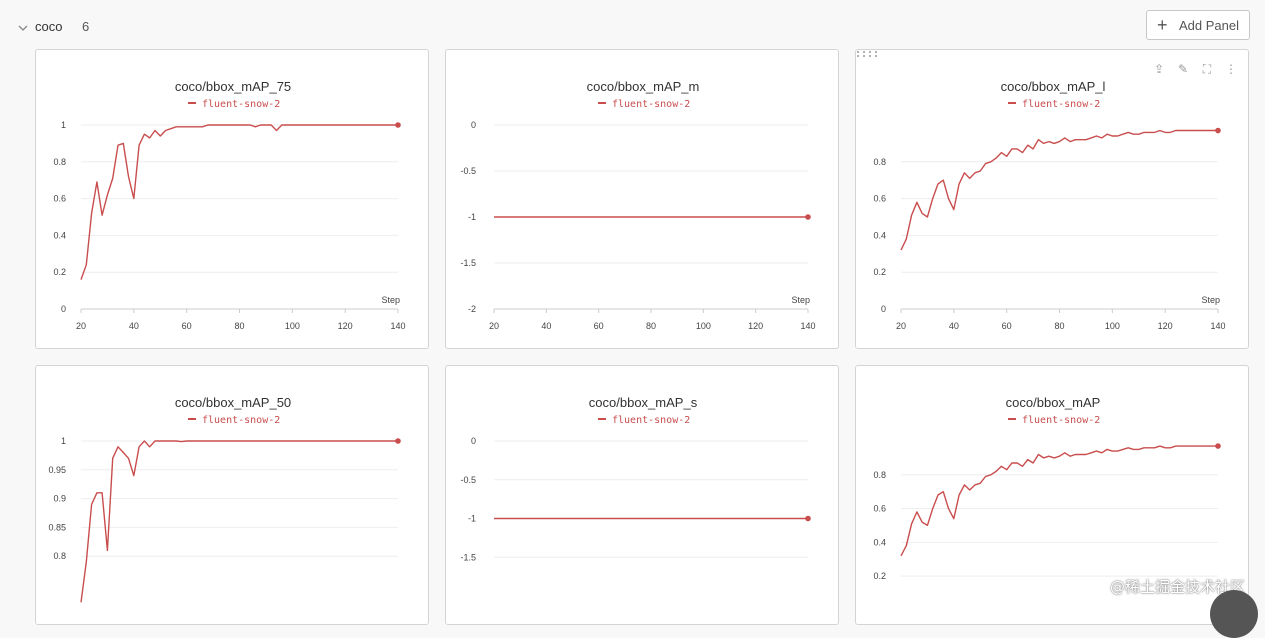  Describe the element at coordinates (472, 309) in the screenshot. I see `y-tick-label: -2` at that location.